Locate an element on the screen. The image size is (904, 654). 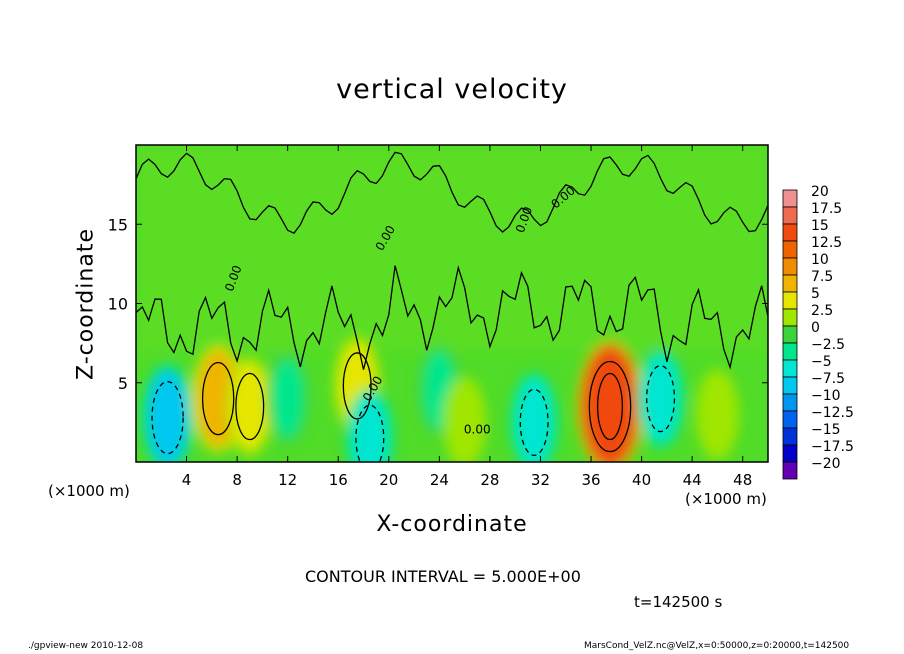
colorbar-label-12: −10 is located at coordinates (826, 396).